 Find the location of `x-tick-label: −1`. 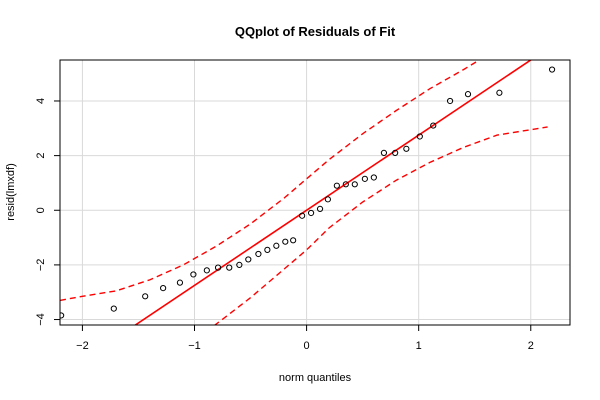

x-tick-label: −1 is located at coordinates (194, 346).